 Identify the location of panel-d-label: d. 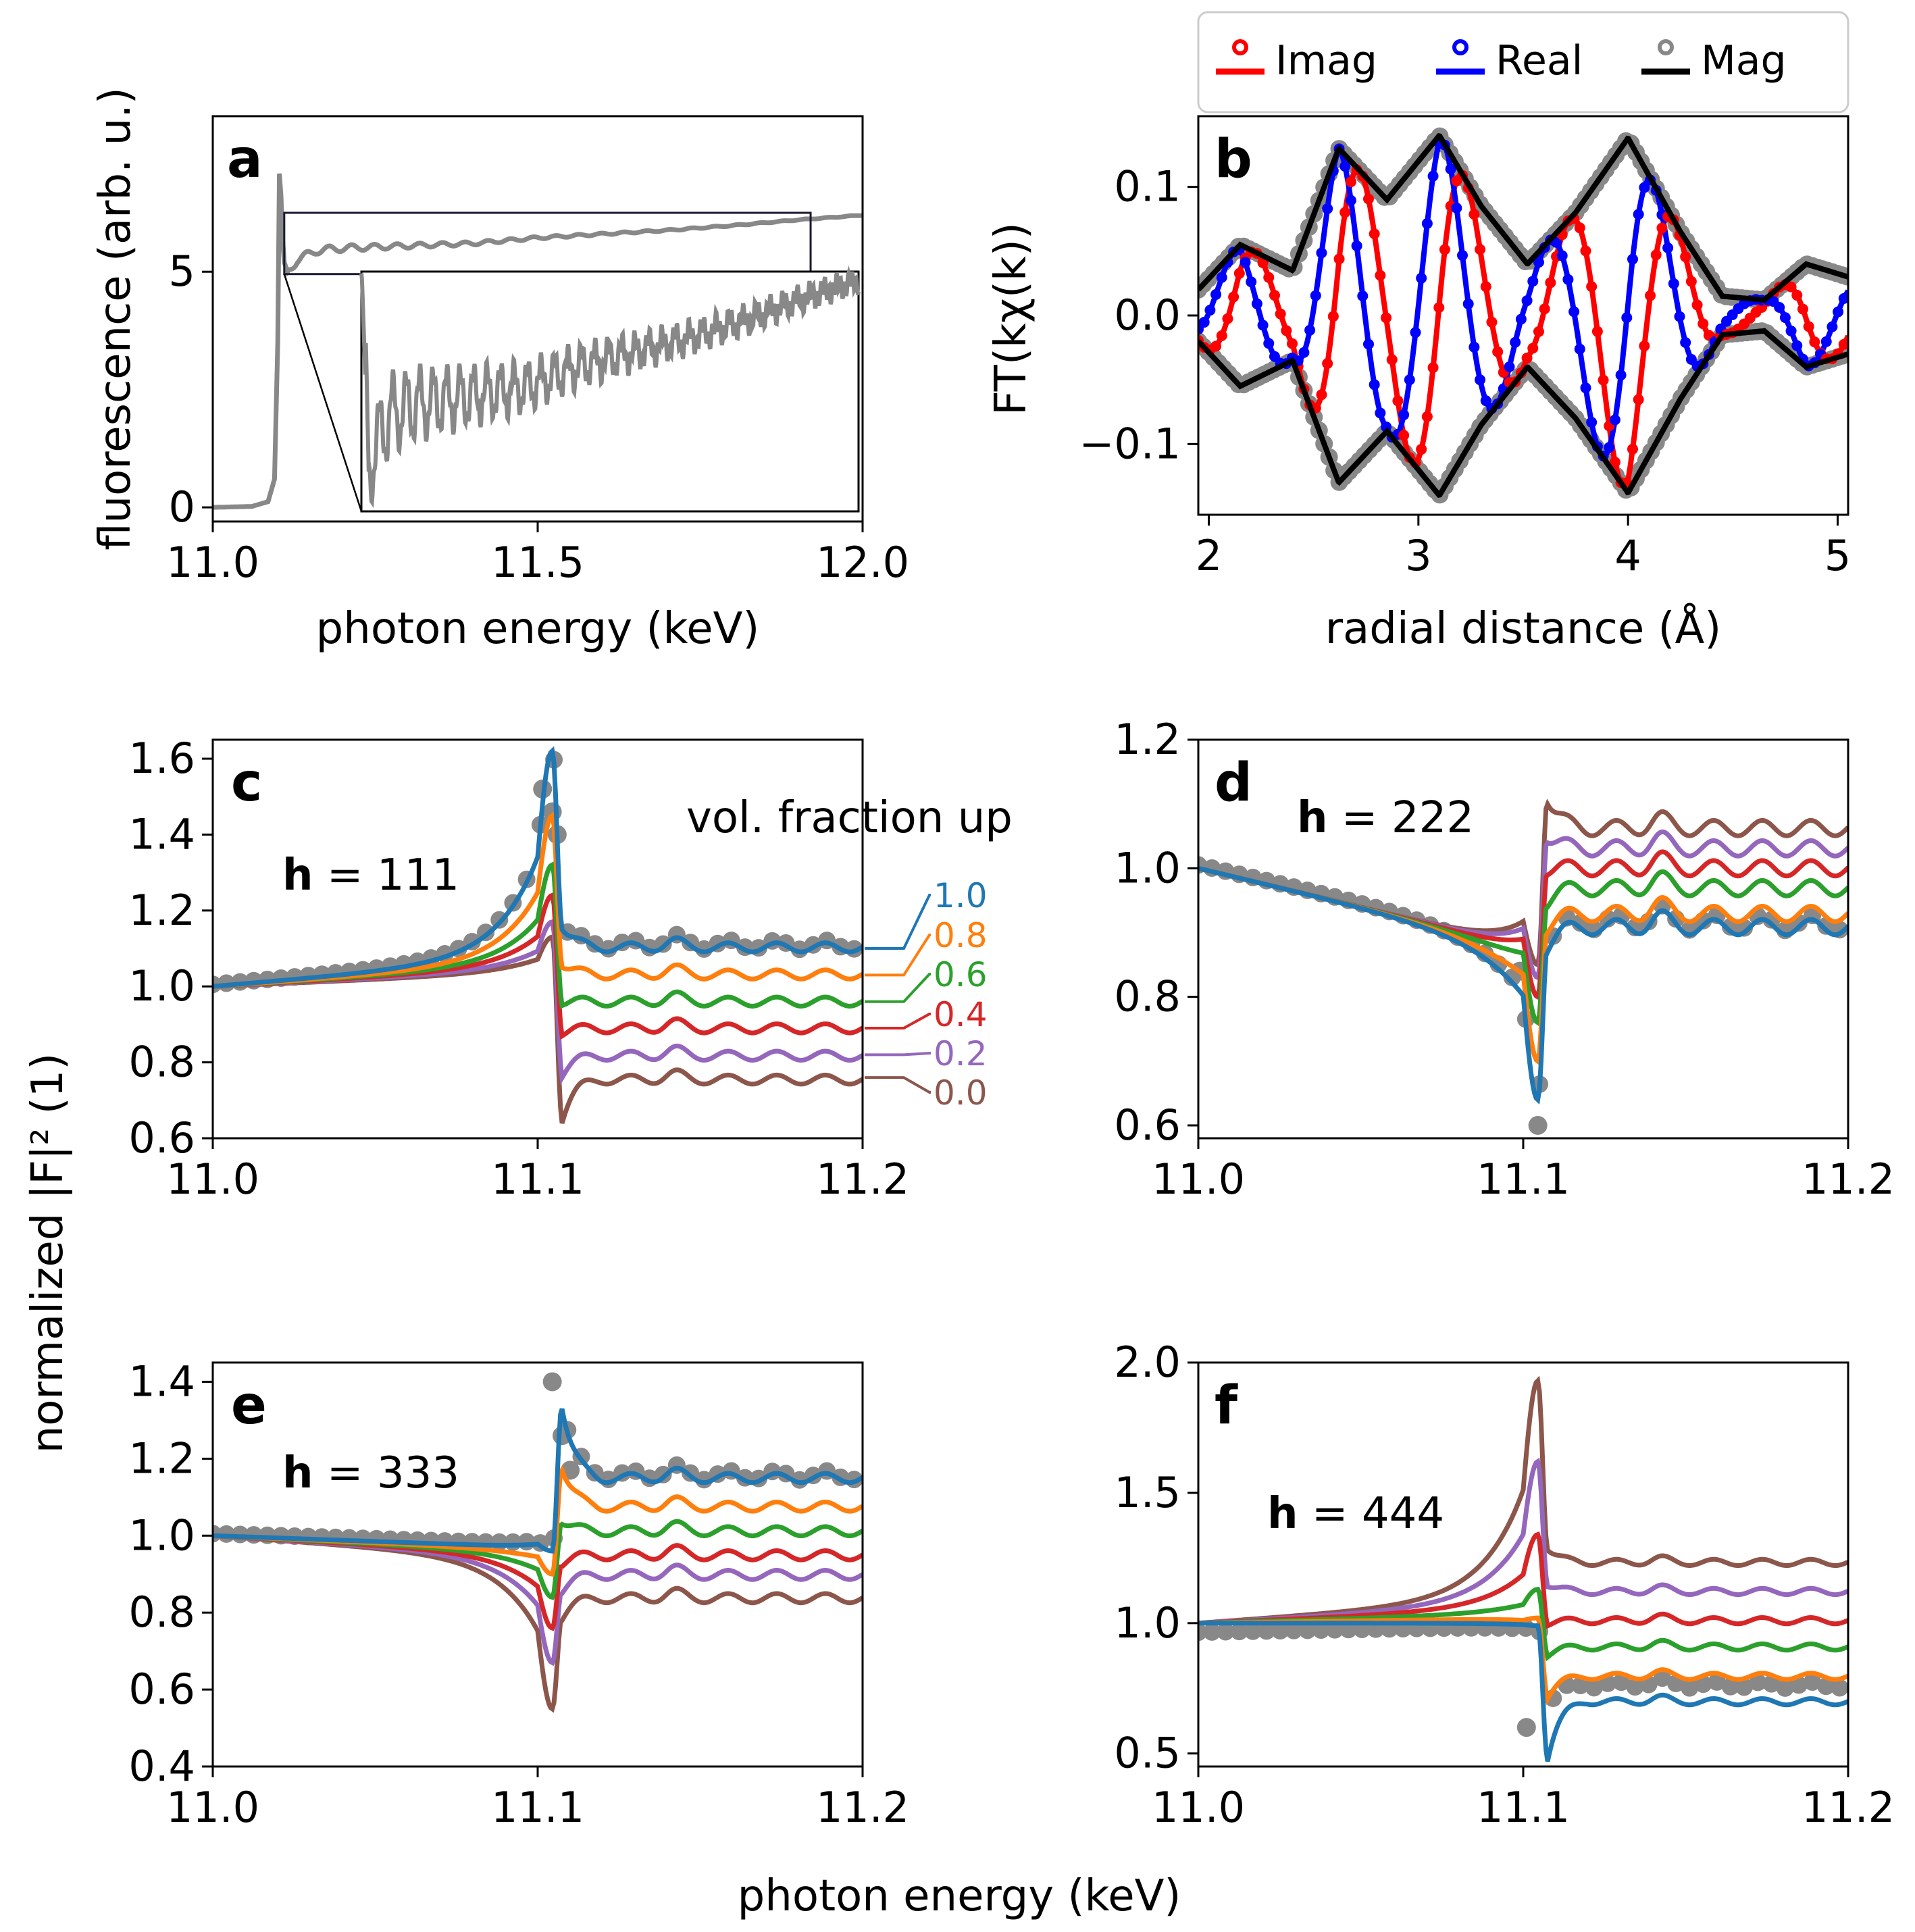
(1233, 783).